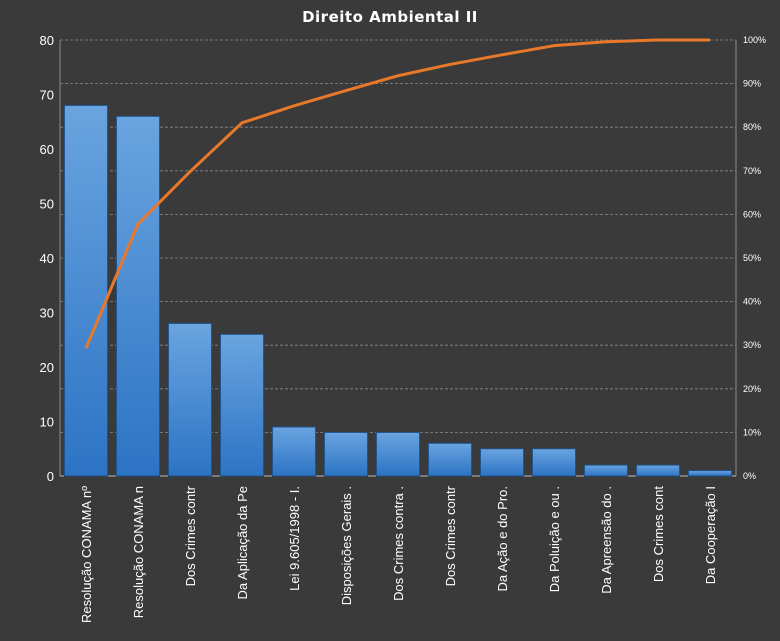 The height and width of the screenshot is (641, 780). What do you see at coordinates (658, 534) in the screenshot?
I see `x-tick-label: Dos Crimes cont` at bounding box center [658, 534].